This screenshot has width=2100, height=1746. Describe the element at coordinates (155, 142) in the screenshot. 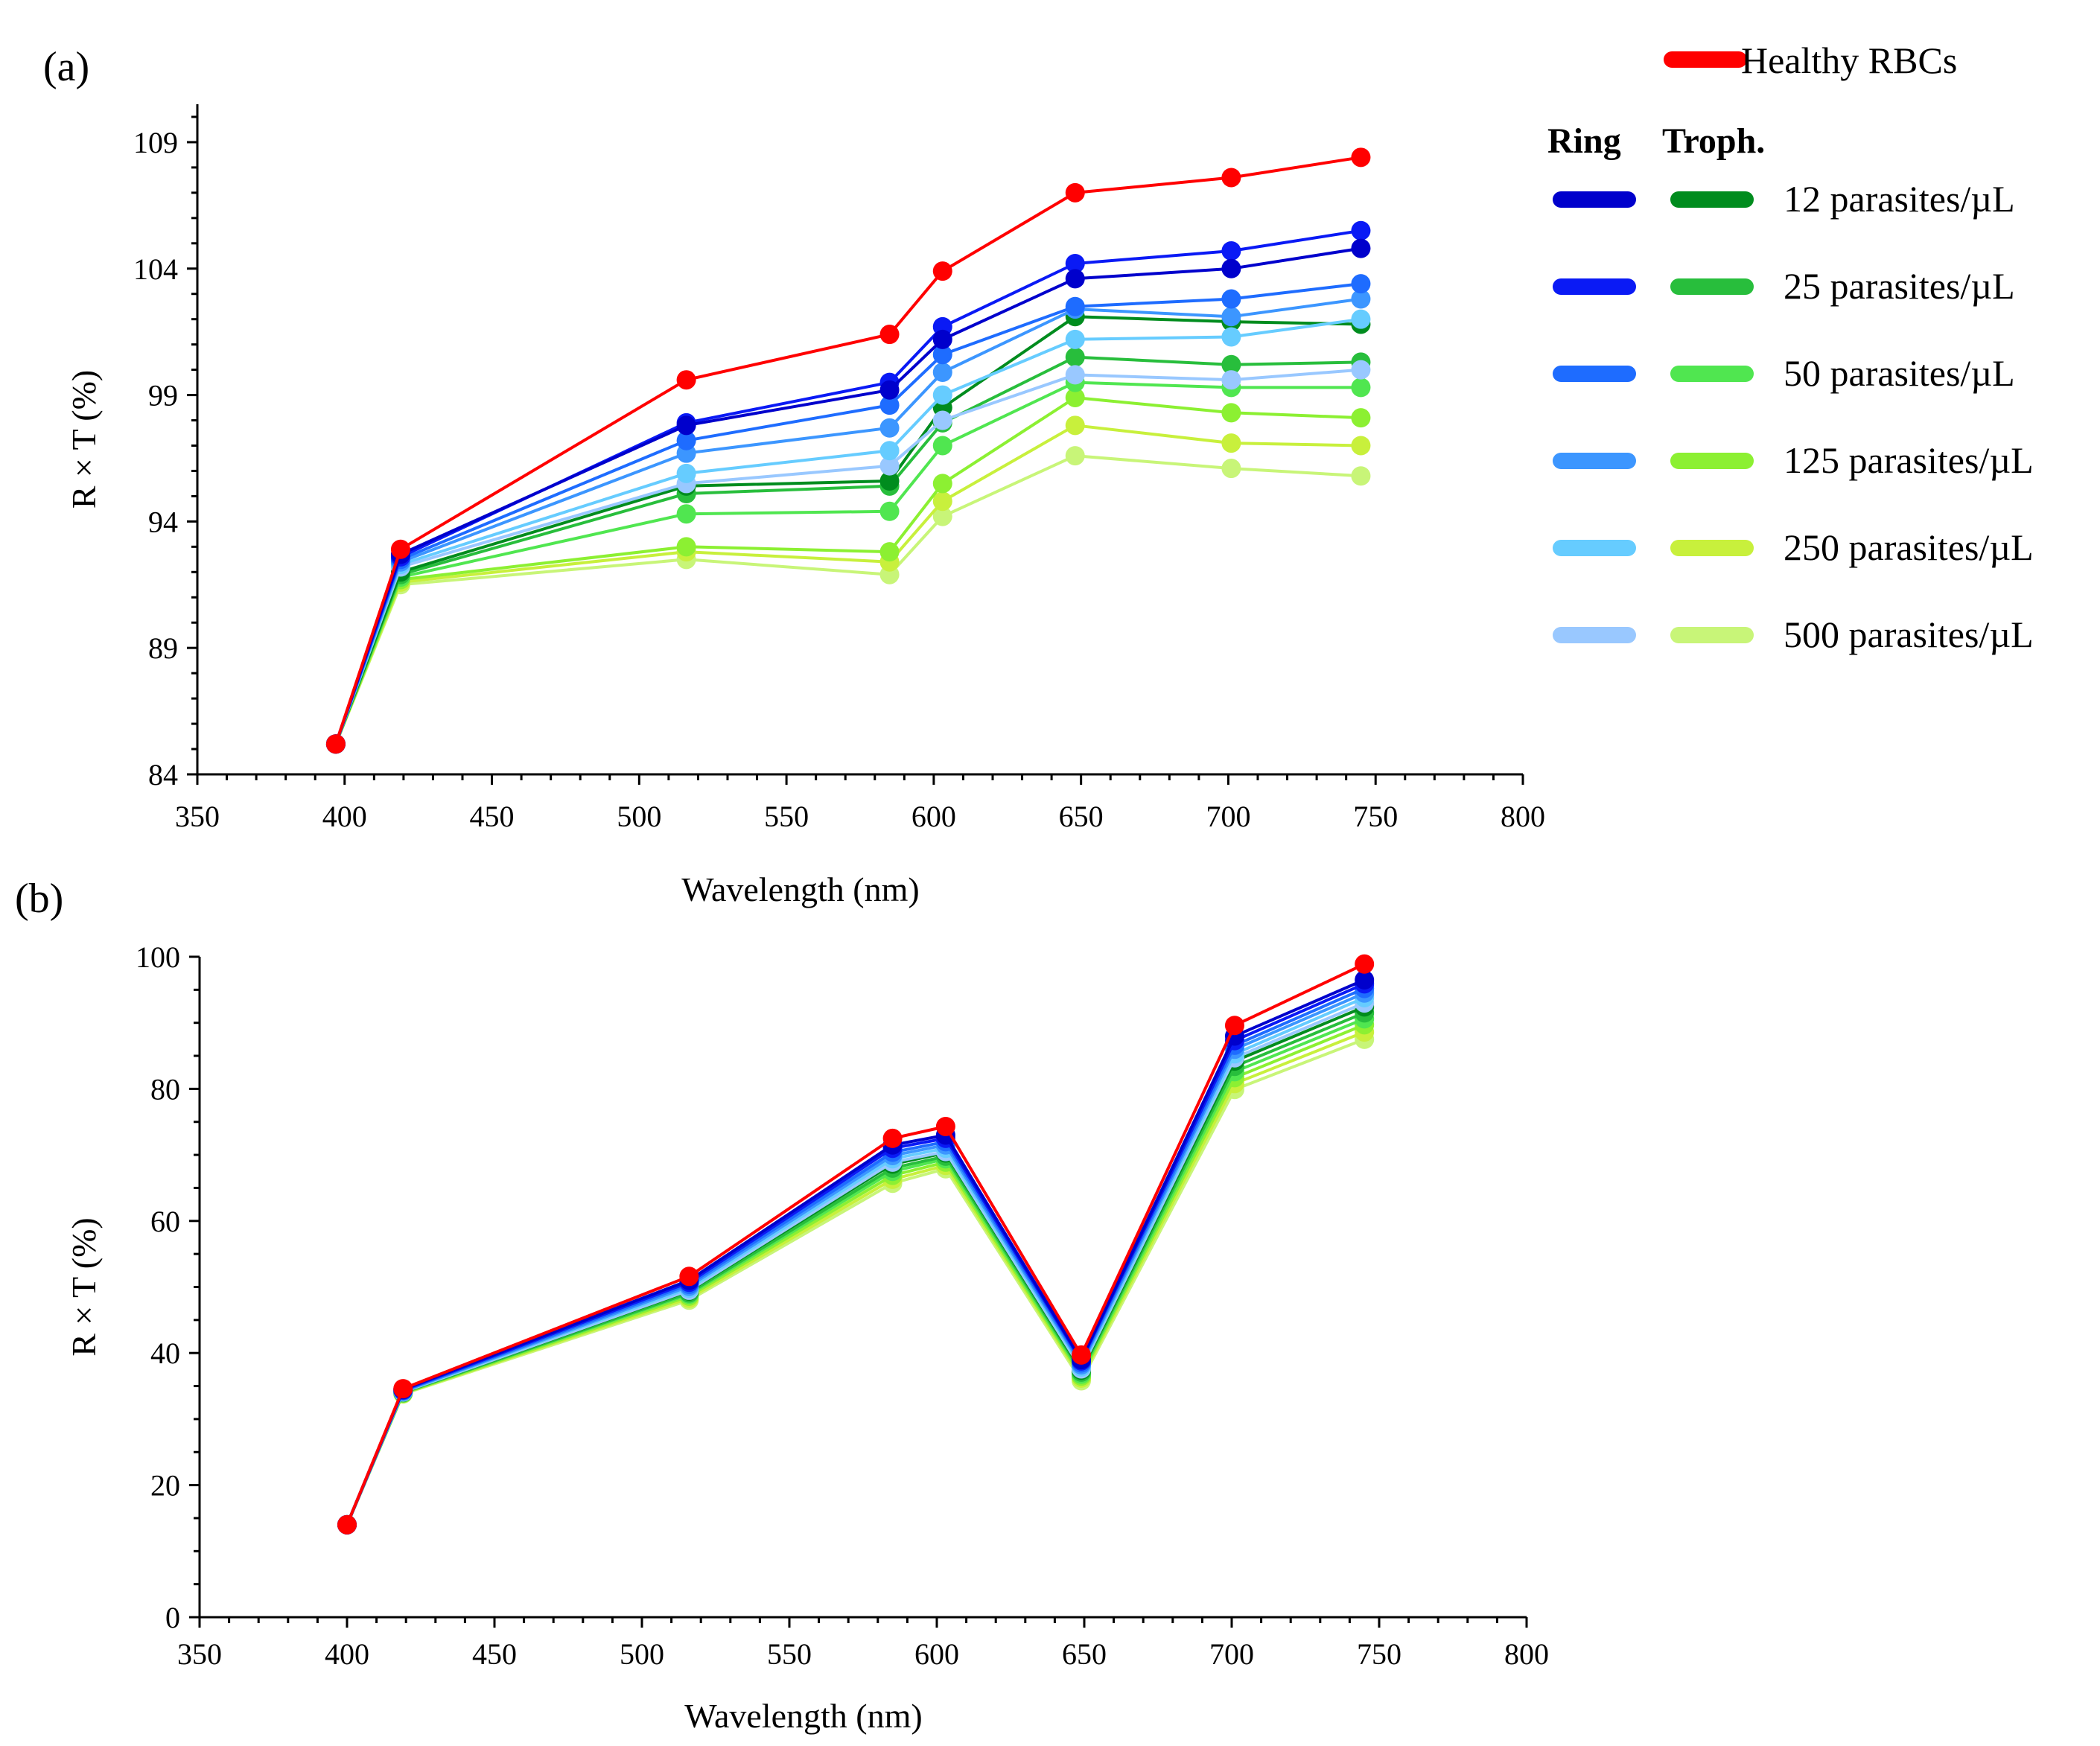

I see `y-tick-label: 109` at that location.